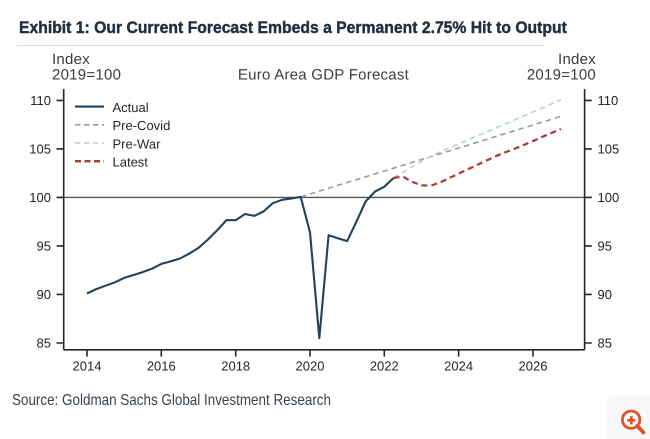  Describe the element at coordinates (142, 125) in the screenshot. I see `svg-text: Pre-Covid` at that location.